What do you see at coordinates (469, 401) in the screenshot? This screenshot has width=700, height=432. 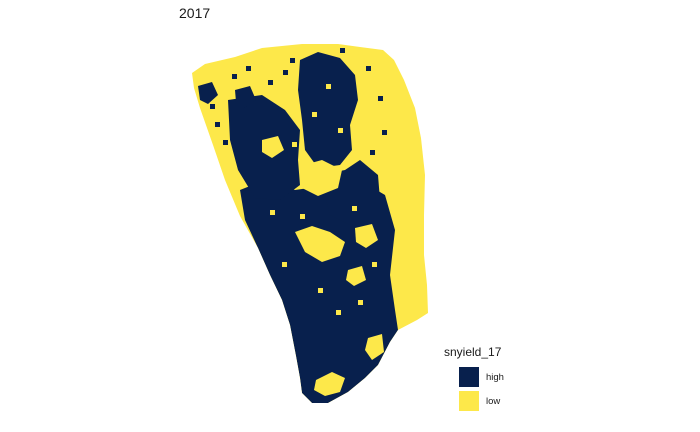 I see `legend-swatch-low` at bounding box center [469, 401].